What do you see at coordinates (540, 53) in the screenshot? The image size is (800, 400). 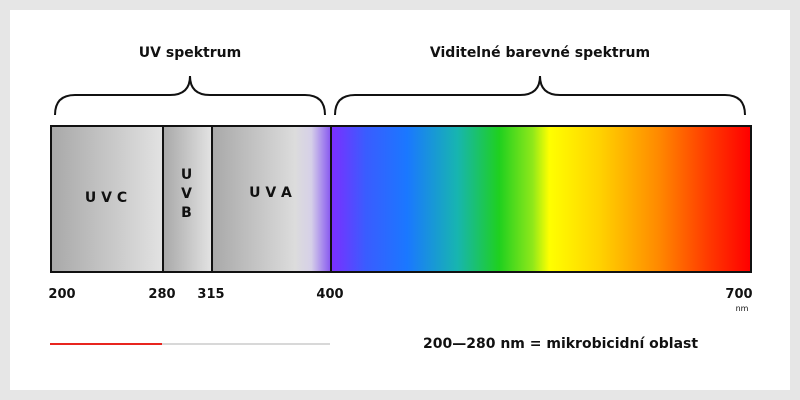 I see `group-label: Viditelné barevné spektrum` at bounding box center [540, 53].